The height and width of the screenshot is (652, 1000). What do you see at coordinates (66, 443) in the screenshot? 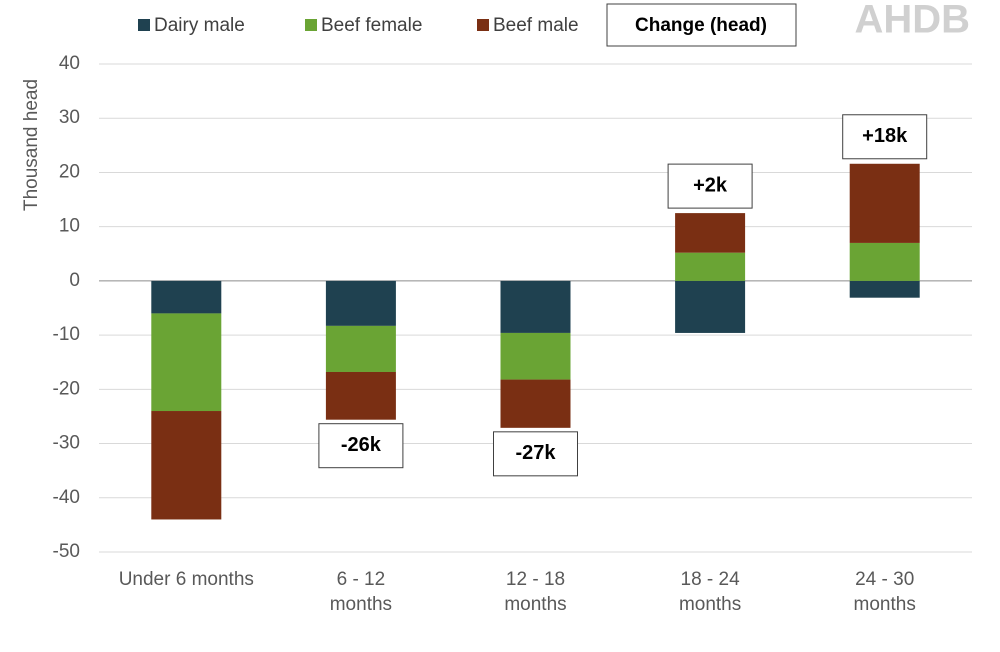
I see `y-tick-label: -30` at bounding box center [66, 443].